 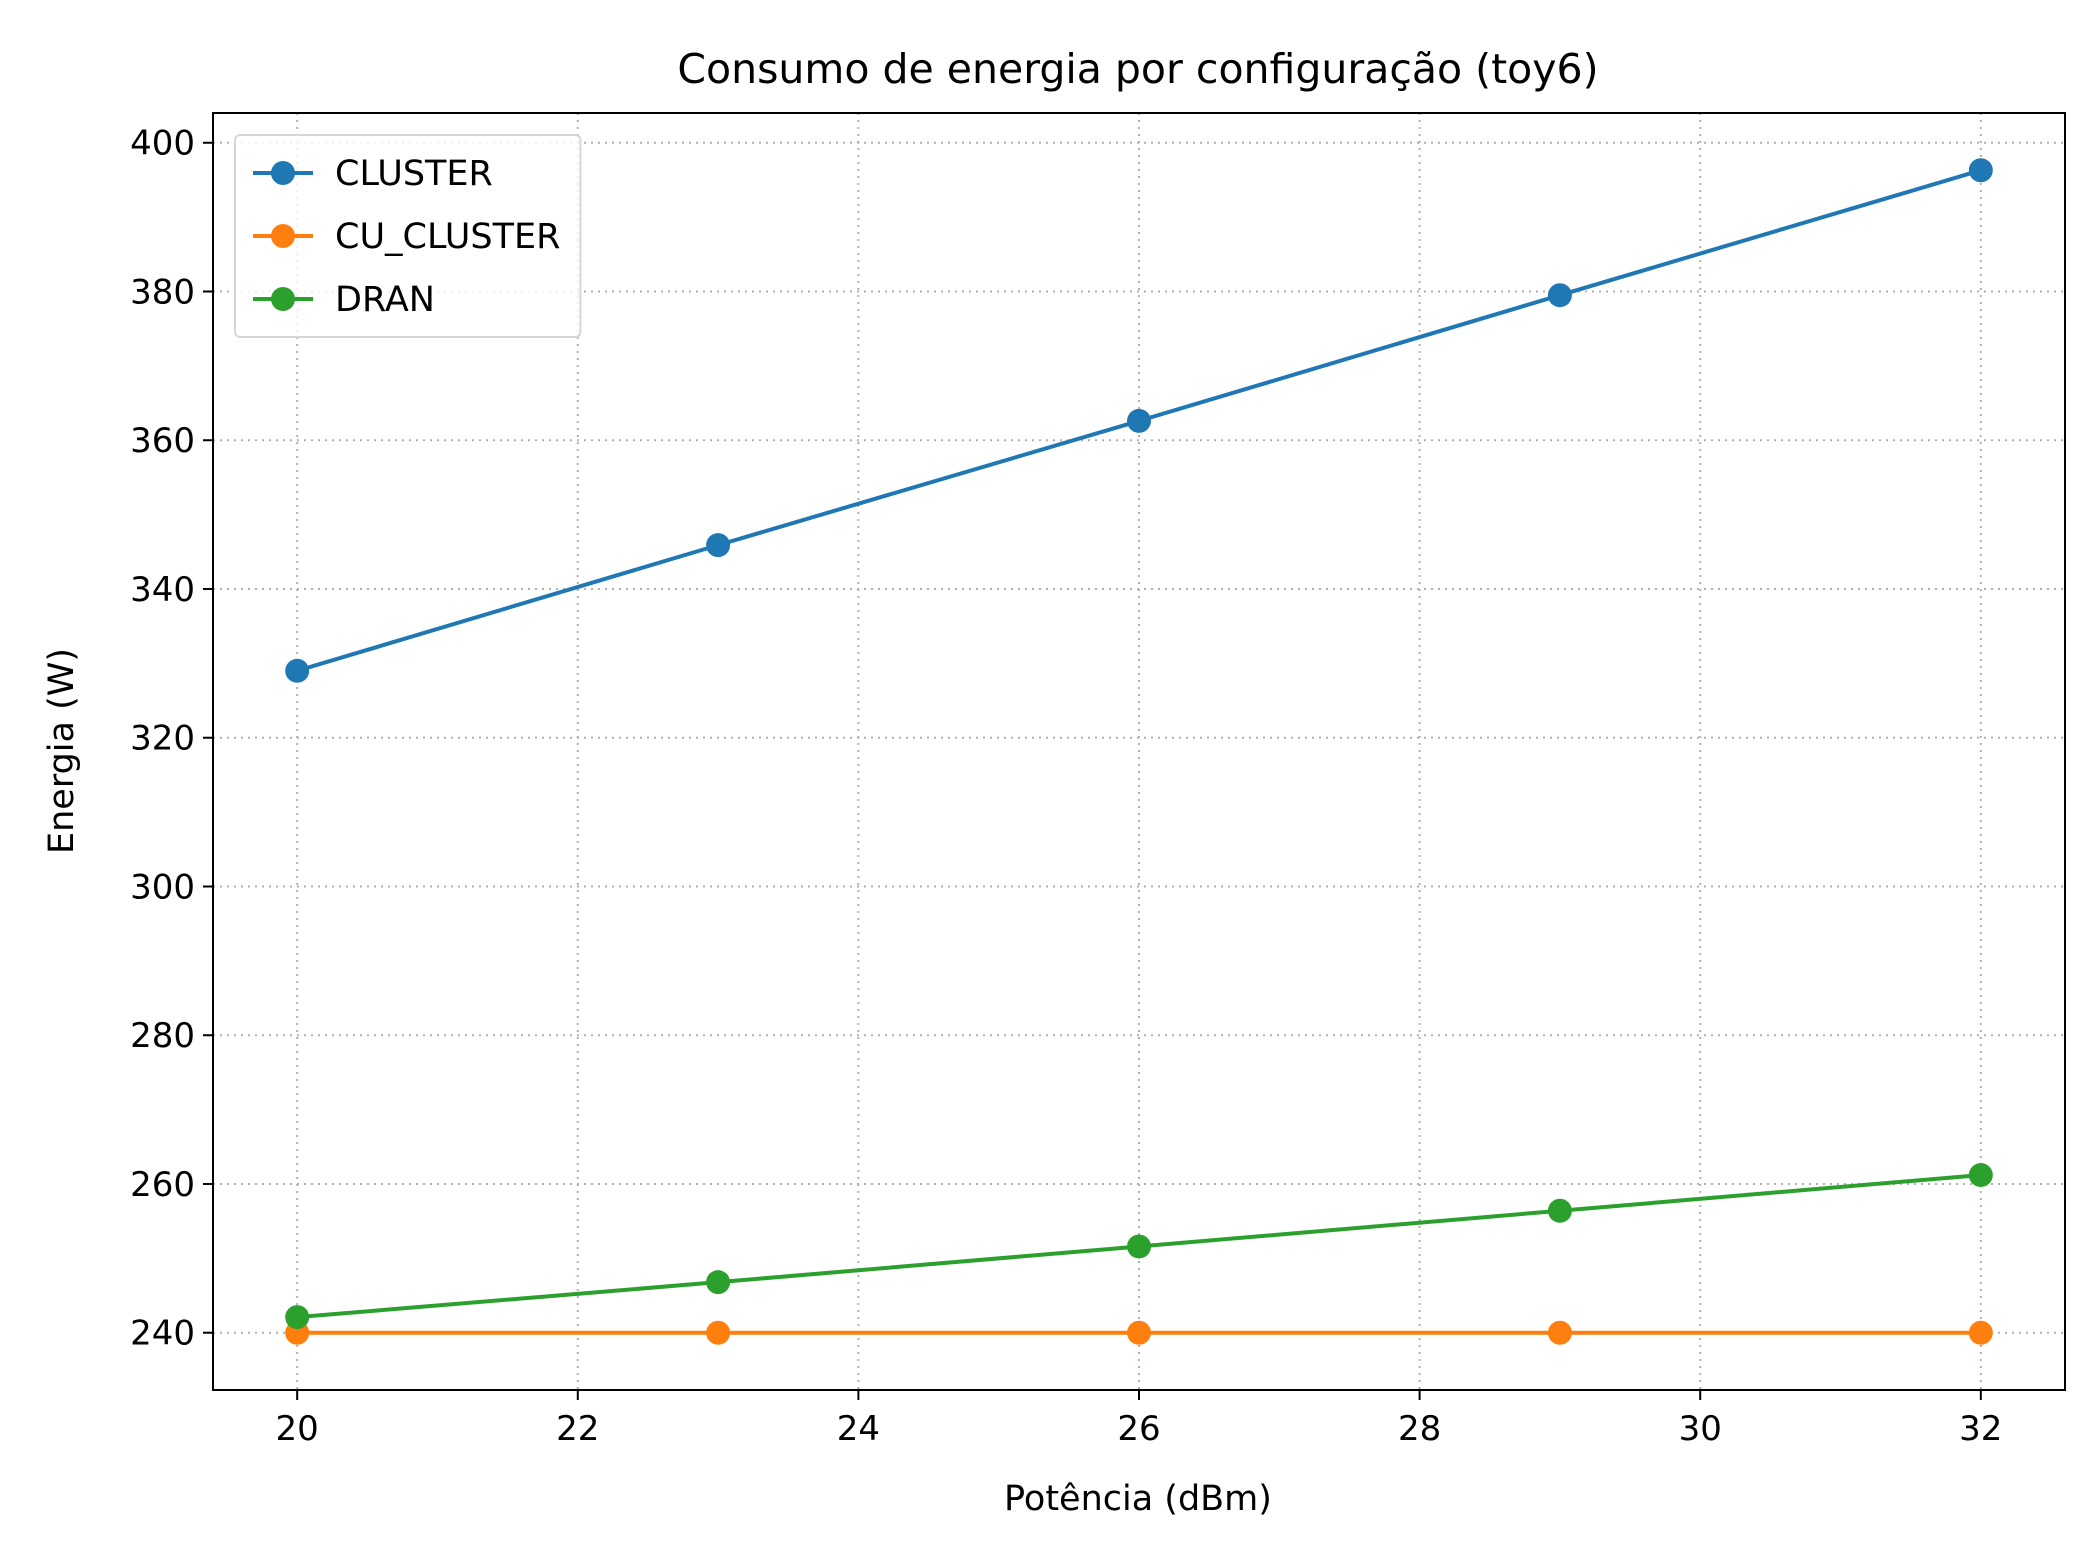 I want to click on legend-swatch-marker-dran, so click(x=283, y=299).